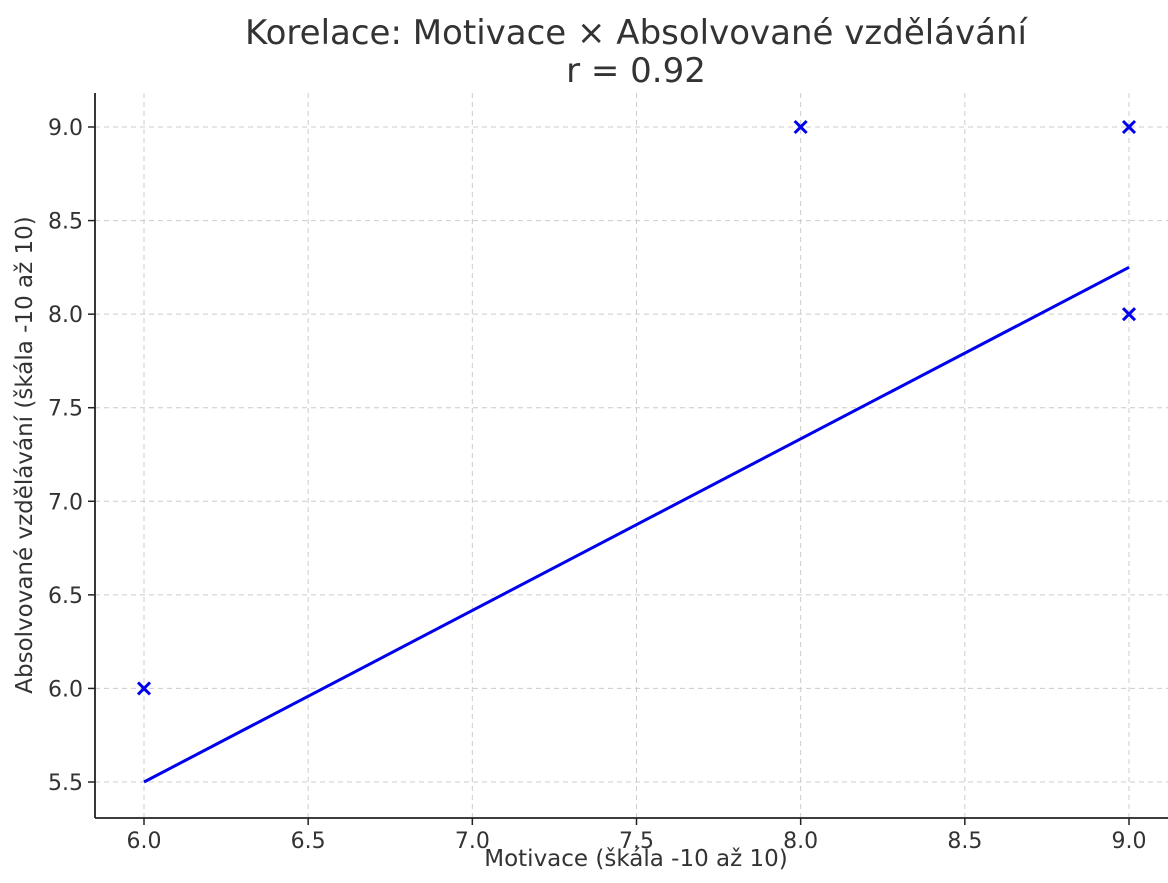 Image resolution: width=1168 pixels, height=883 pixels. I want to click on x-ticks: 6.0 6.5 7.0 7.5 8.0 8.5 9.0, so click(637, 836).